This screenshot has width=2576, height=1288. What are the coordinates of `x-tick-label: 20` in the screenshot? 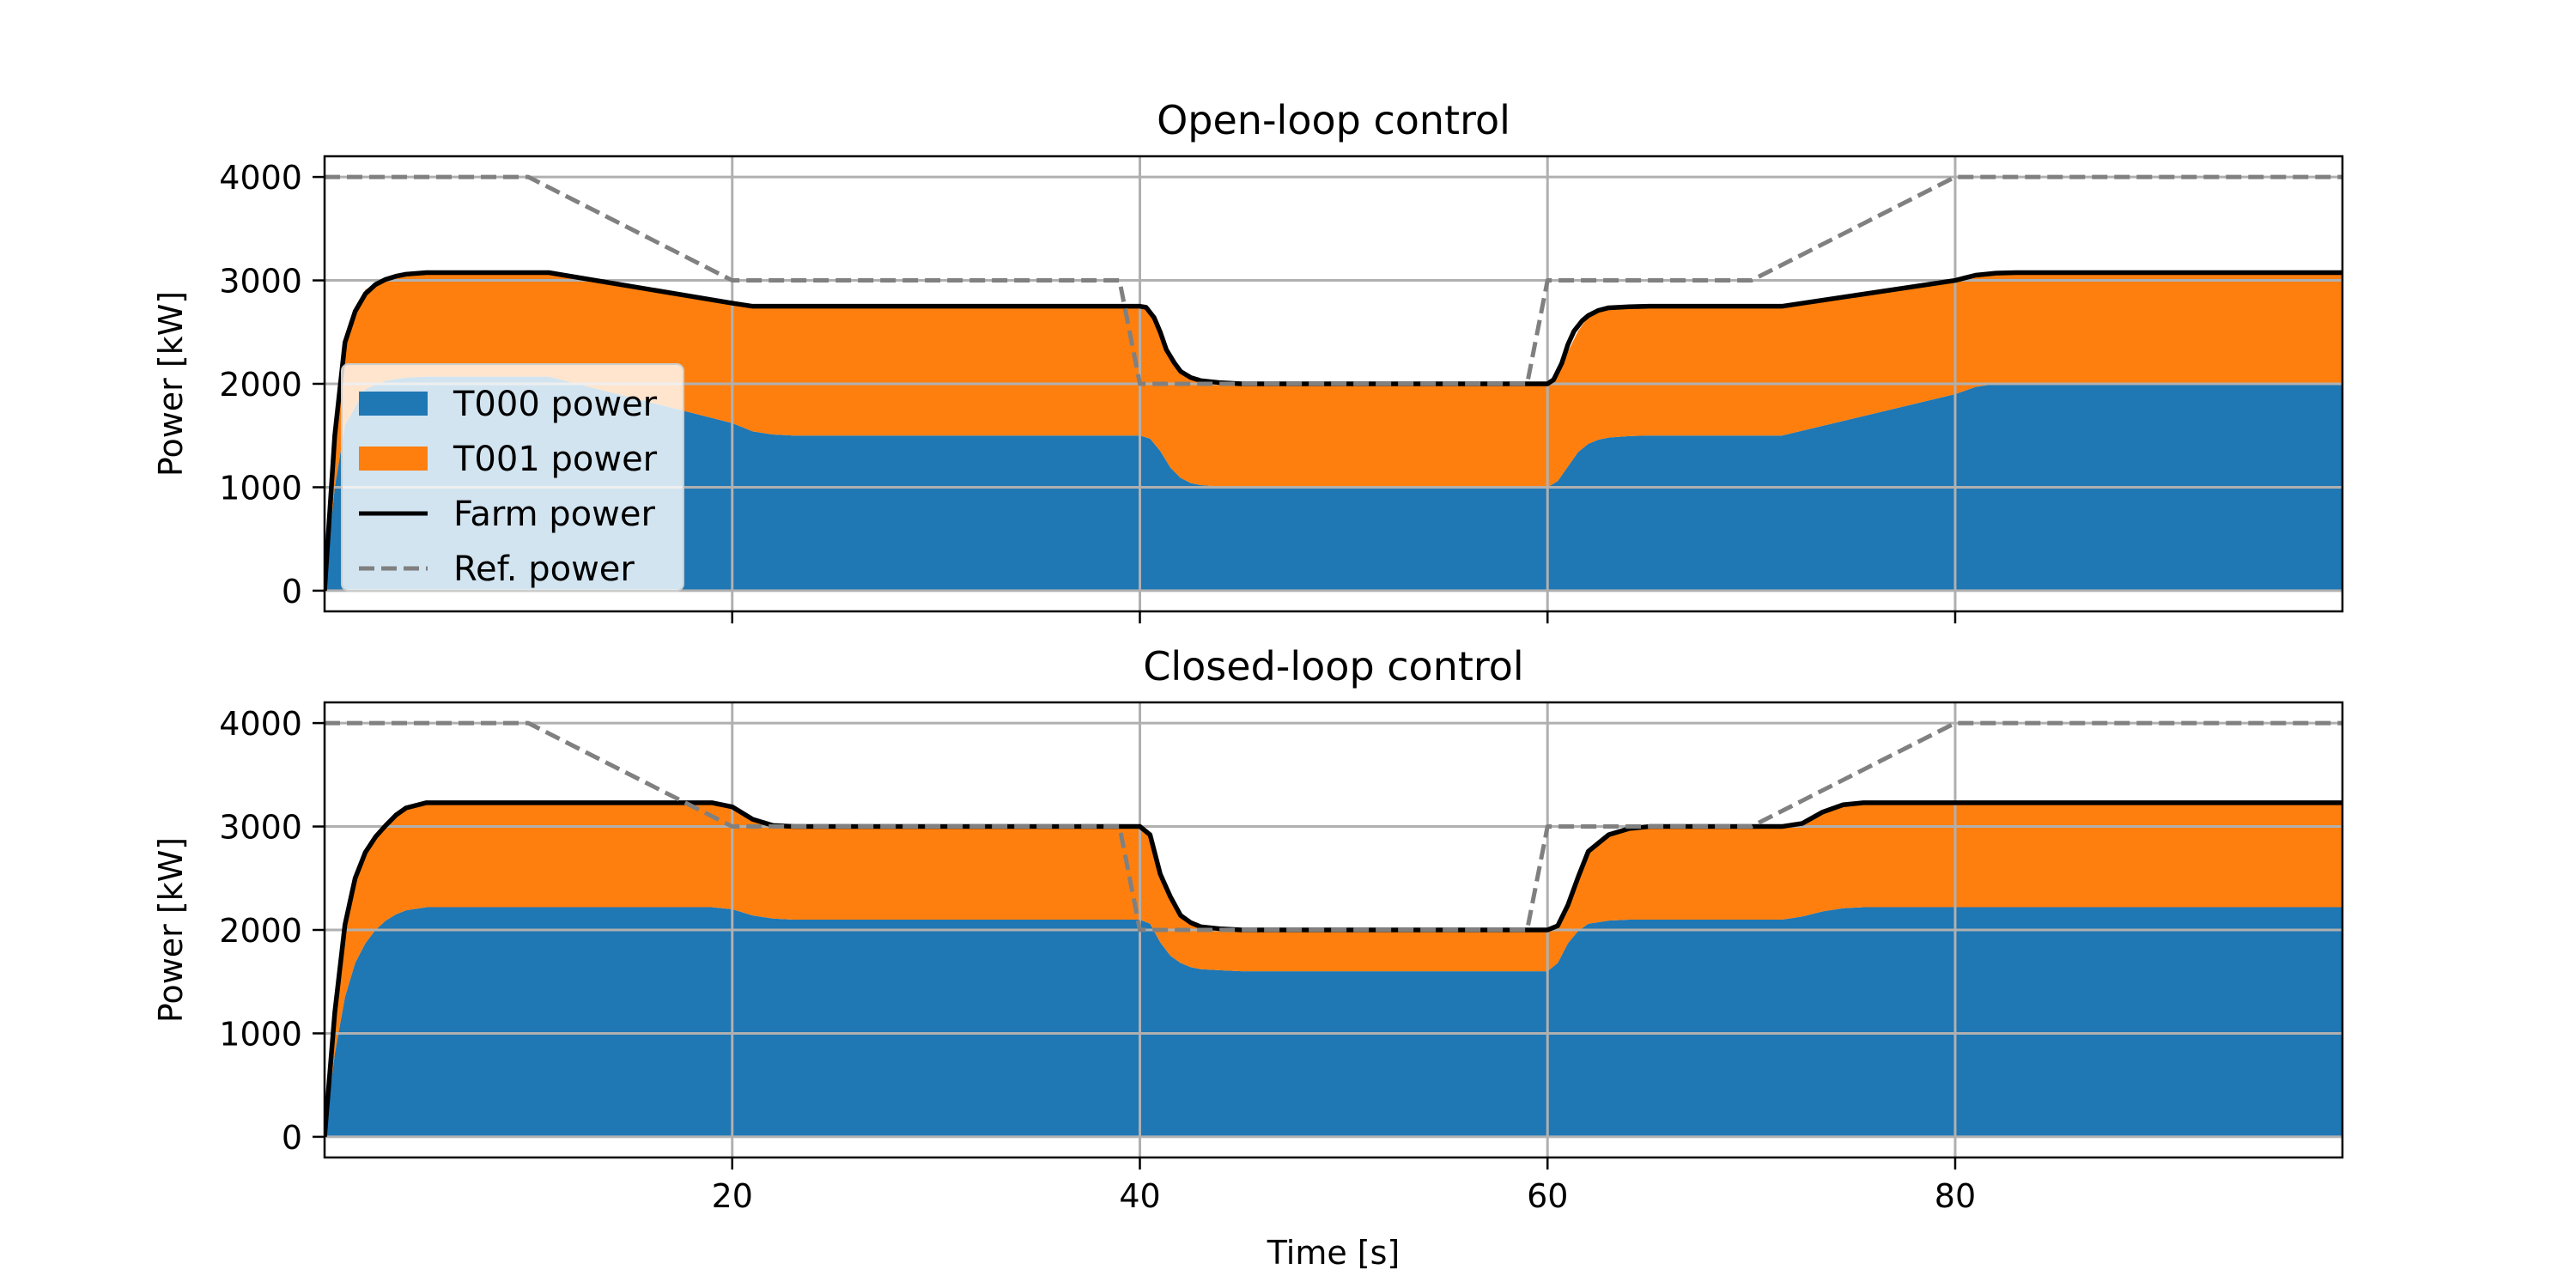 It's located at (733, 1196).